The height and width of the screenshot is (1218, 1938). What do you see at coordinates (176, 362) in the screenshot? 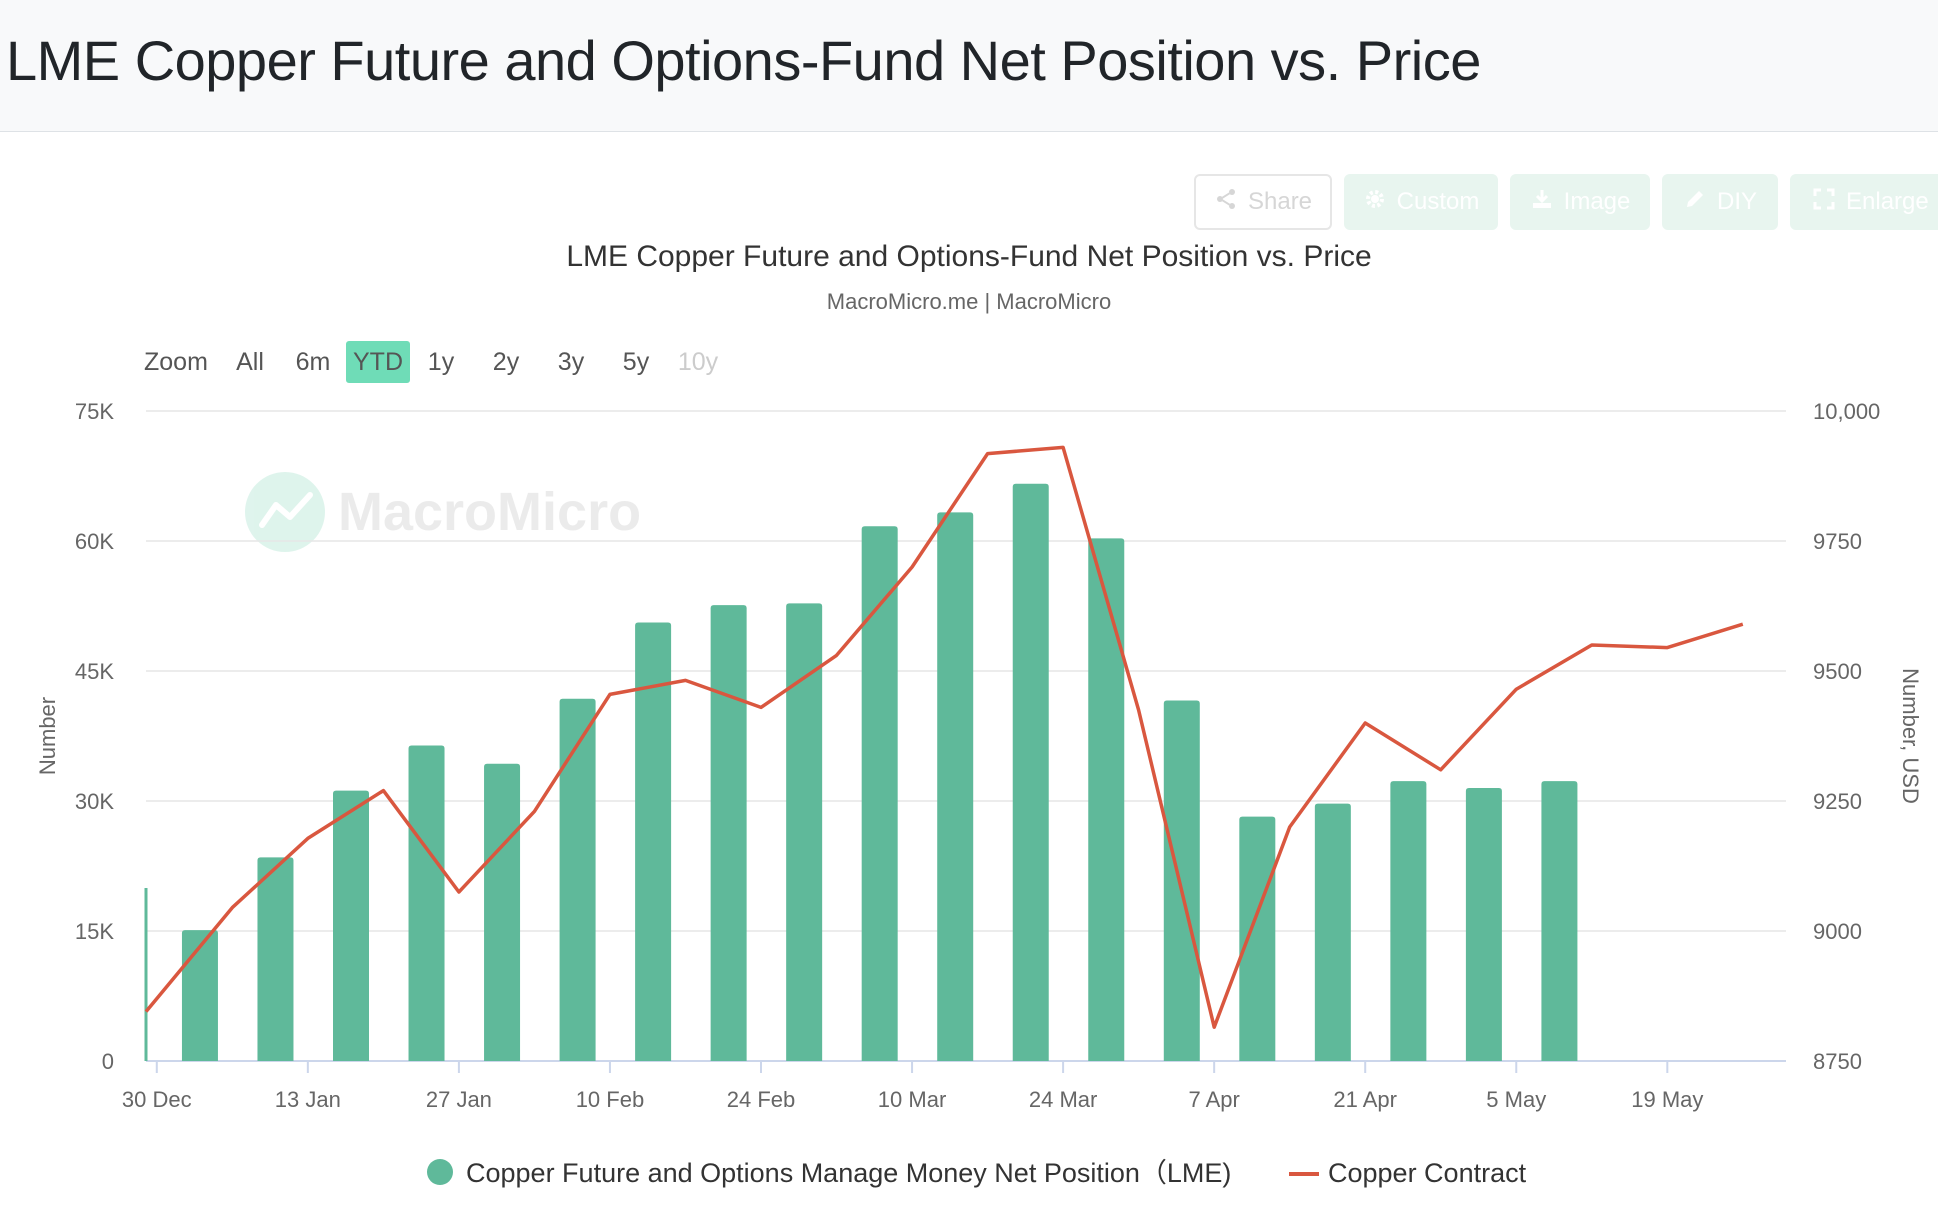
I see `zoom-label: Zoom` at bounding box center [176, 362].